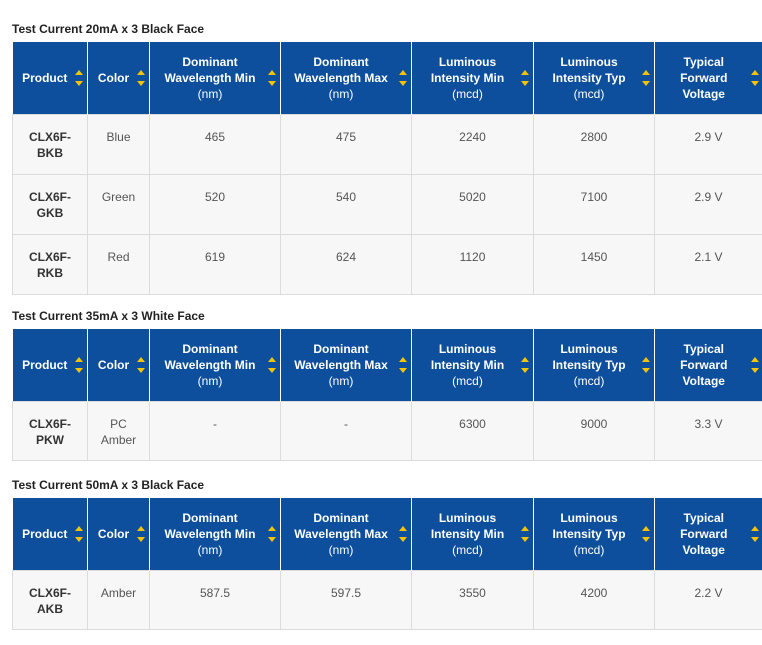 Image resolution: width=762 pixels, height=645 pixels. Describe the element at coordinates (472, 431) in the screenshot. I see `cell-luminous-min: 6300` at that location.